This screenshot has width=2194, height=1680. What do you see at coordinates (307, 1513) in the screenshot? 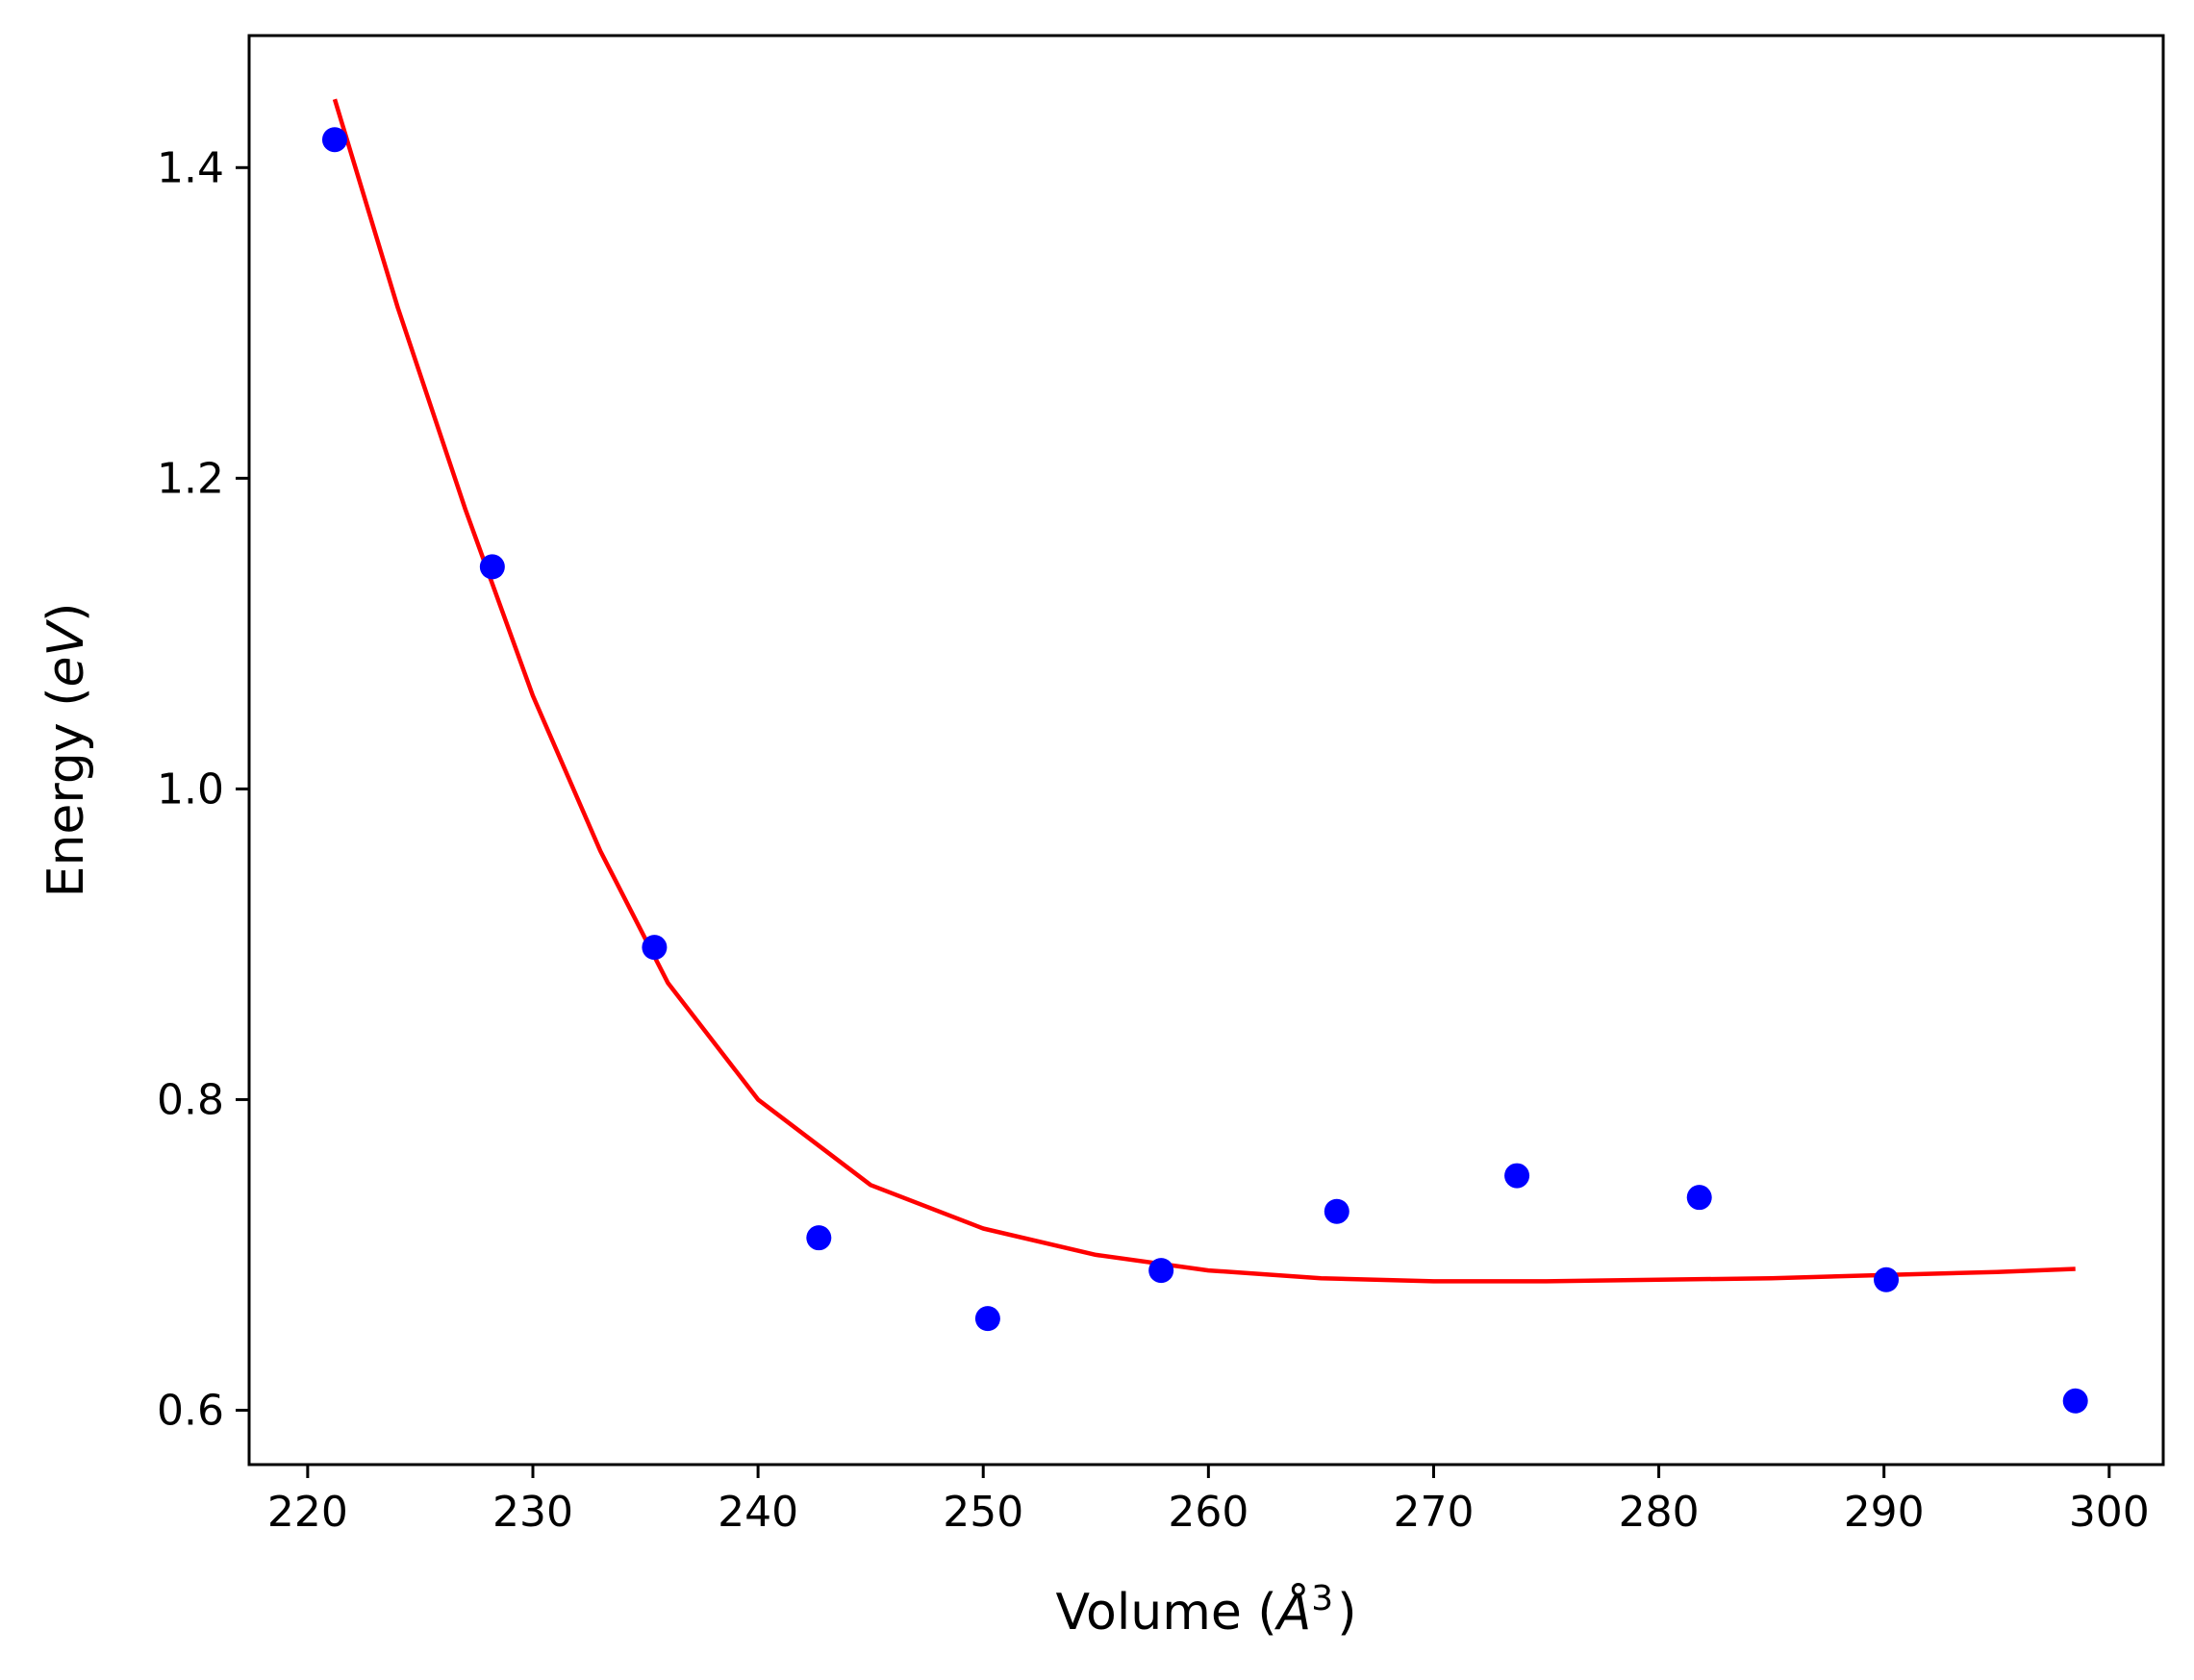
I see `x-tick-label: 220` at bounding box center [307, 1513].